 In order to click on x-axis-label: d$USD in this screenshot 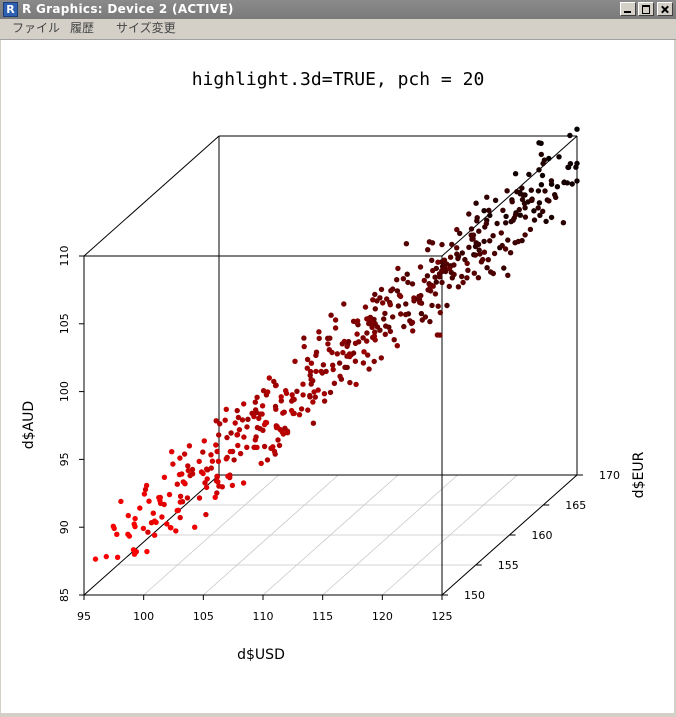, I will do `click(261, 655)`.